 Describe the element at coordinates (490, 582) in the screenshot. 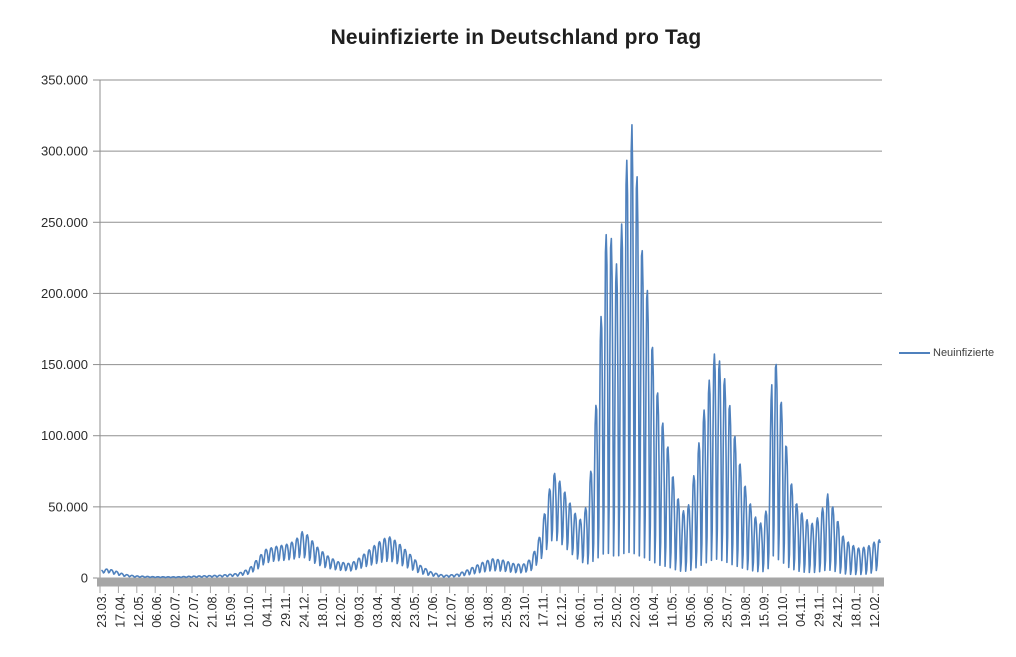

I see `x-axis-bar` at that location.